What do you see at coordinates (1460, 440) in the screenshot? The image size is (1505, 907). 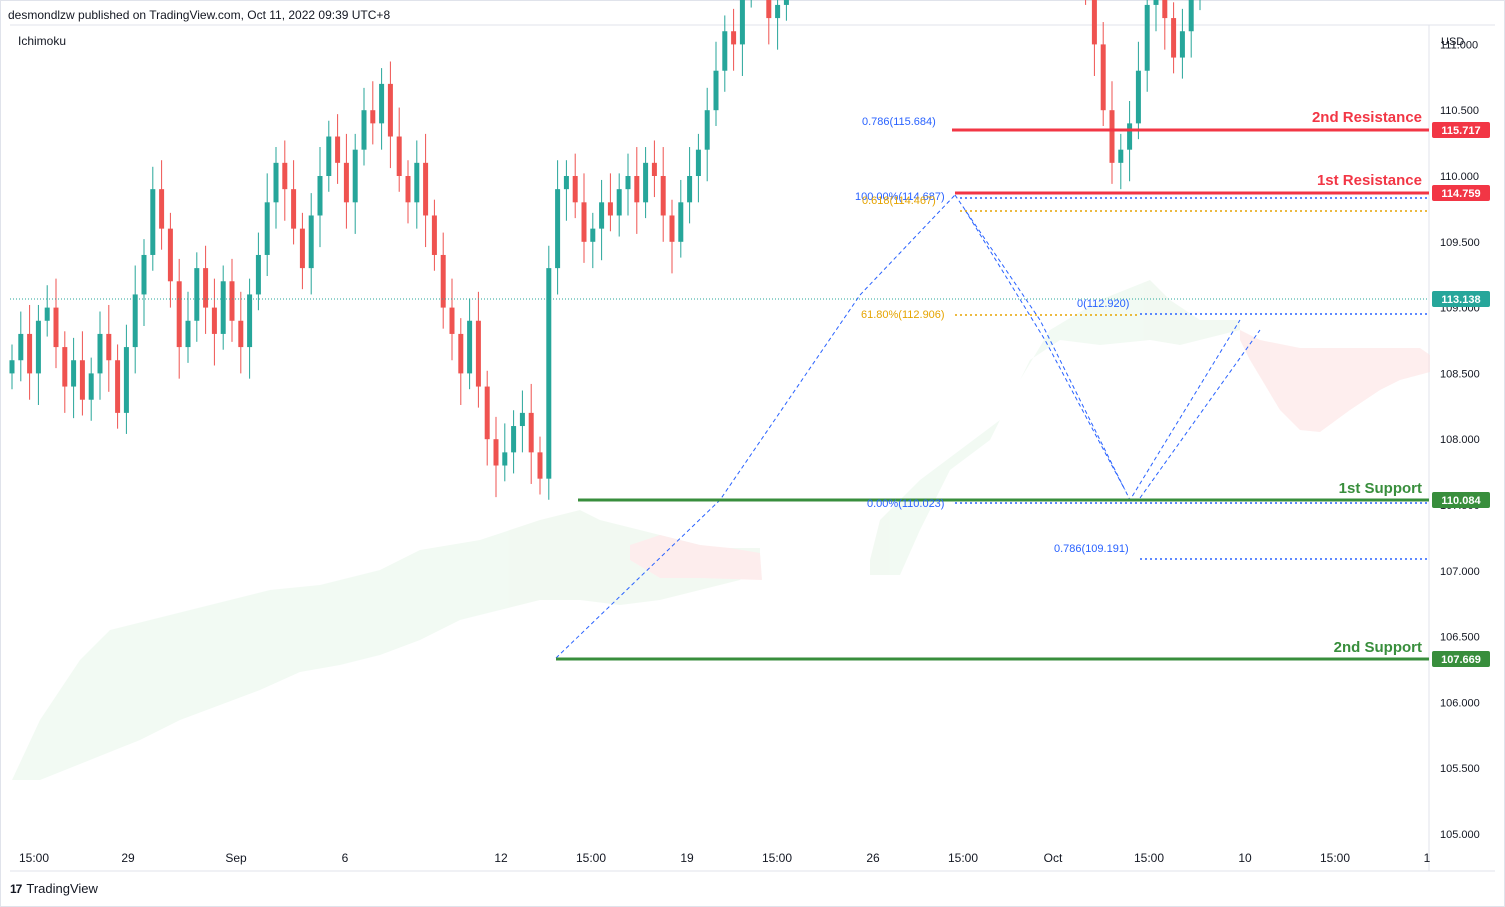 I see `price-tick-label: 108.000` at bounding box center [1460, 440].